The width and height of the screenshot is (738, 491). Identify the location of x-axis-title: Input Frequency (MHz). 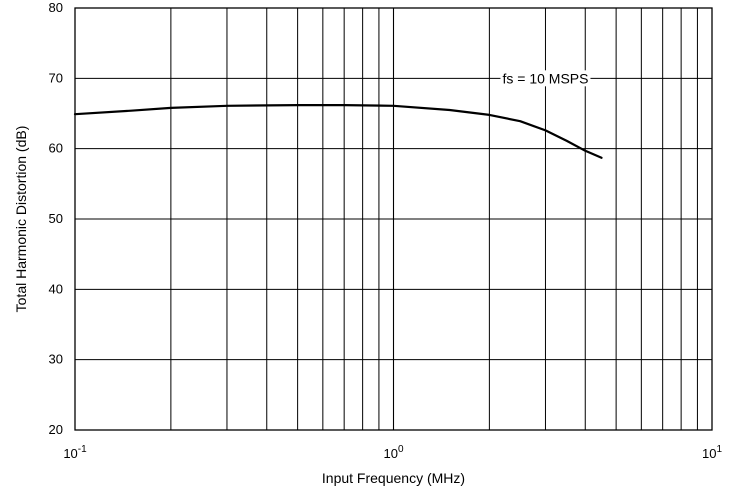
(393, 478).